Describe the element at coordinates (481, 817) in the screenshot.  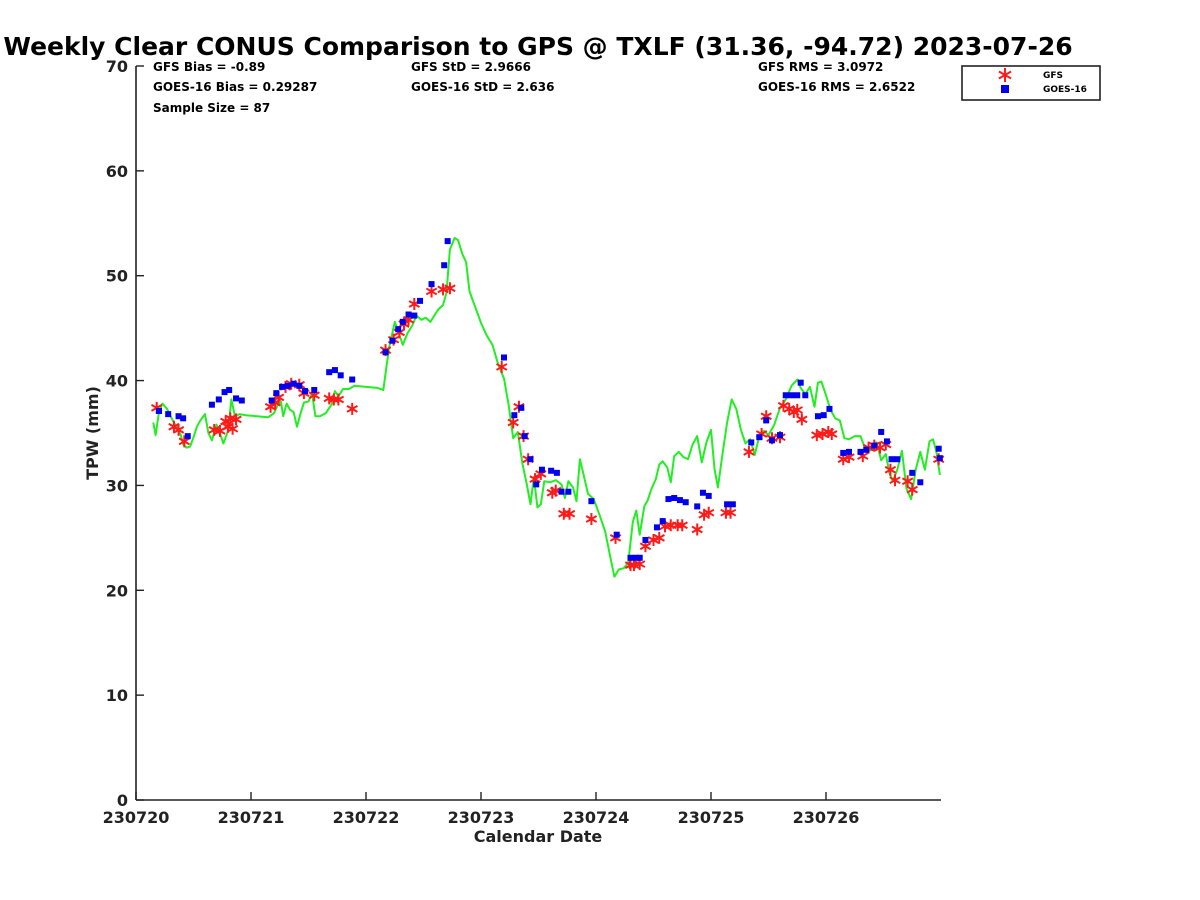
I see `x-tick-label: 230723` at that location.